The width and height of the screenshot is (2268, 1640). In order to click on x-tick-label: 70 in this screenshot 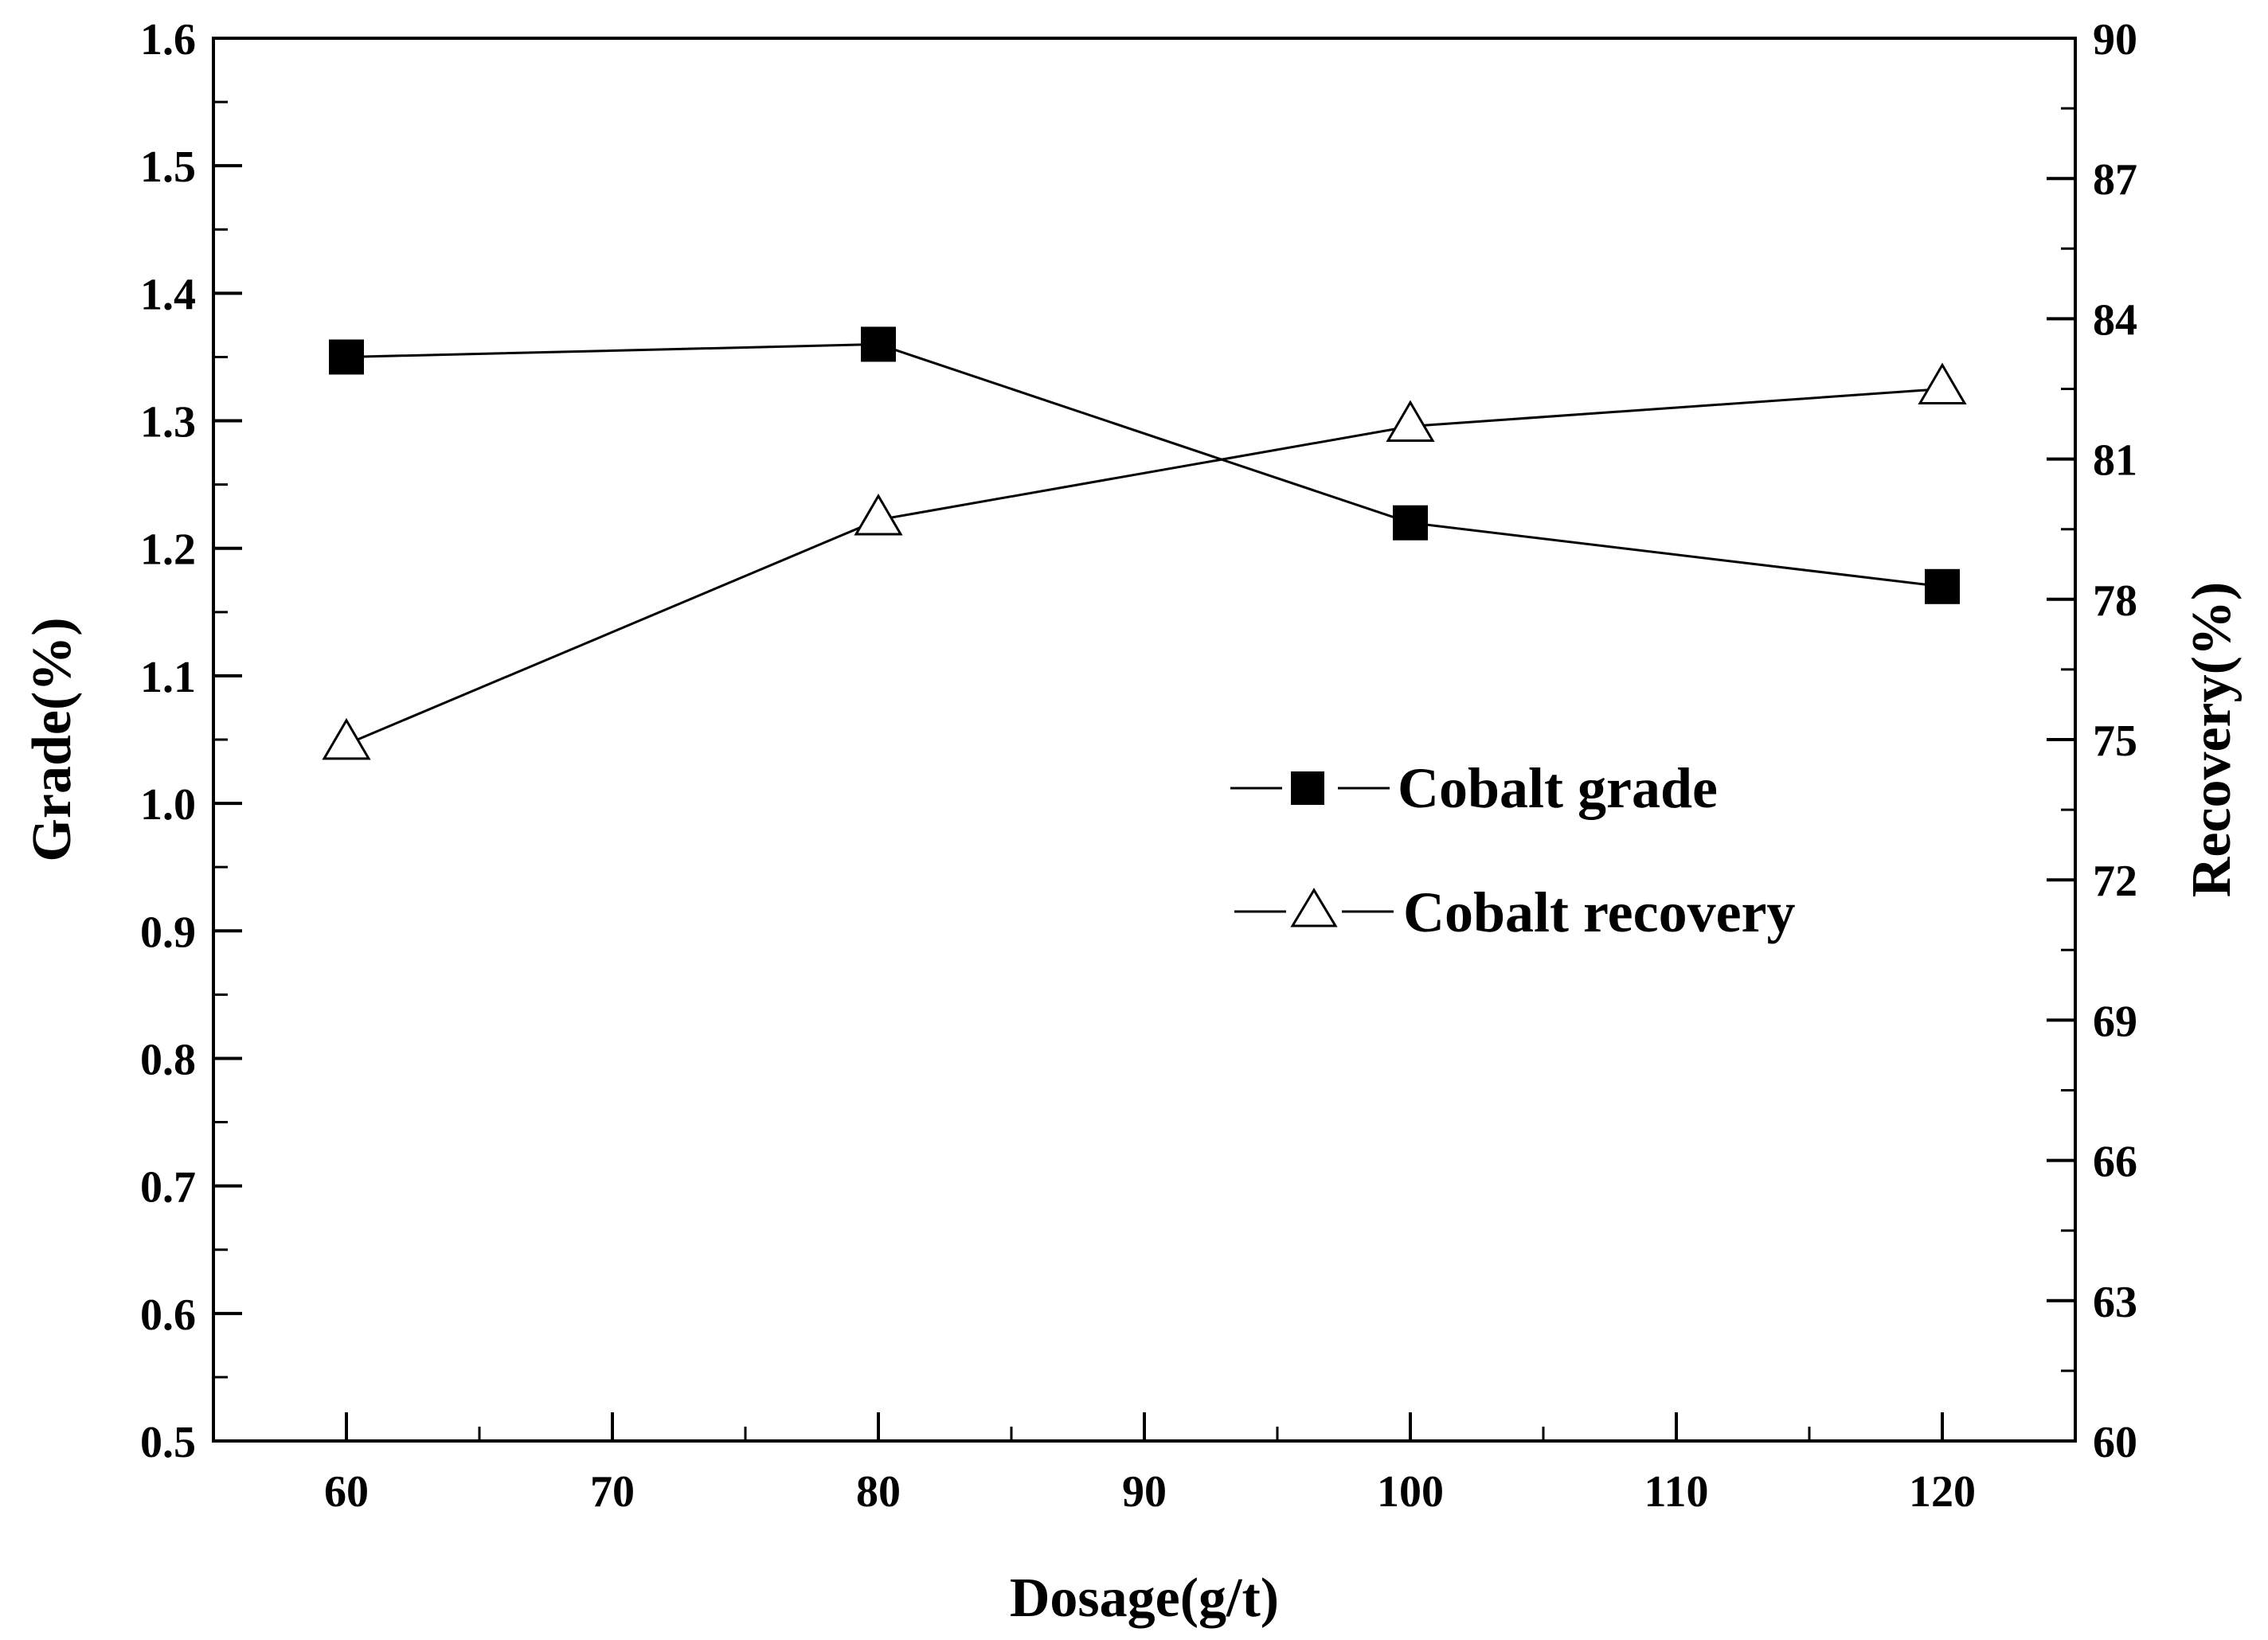, I will do `click(612, 1492)`.